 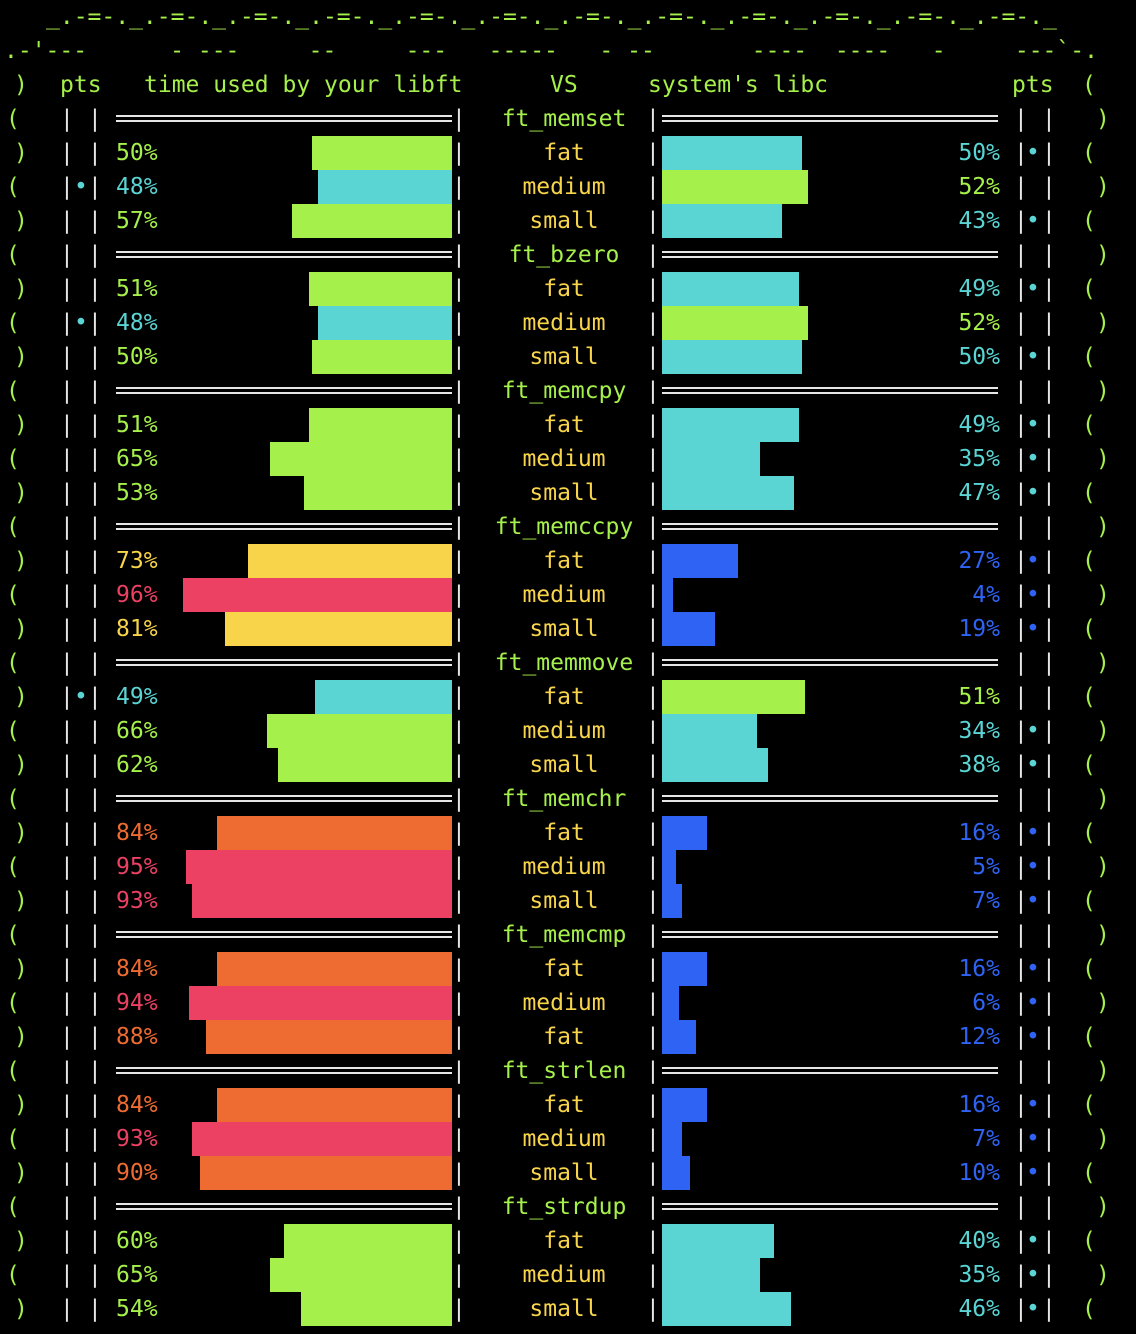 What do you see at coordinates (979, 561) in the screenshot?
I see `libc-percent: 27%` at bounding box center [979, 561].